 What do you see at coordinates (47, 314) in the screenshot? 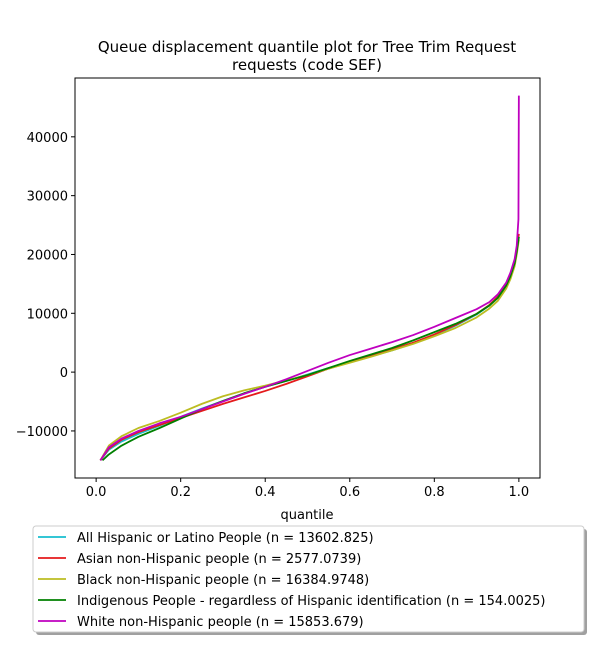
I see `y-tick-label: 10000` at bounding box center [47, 314].